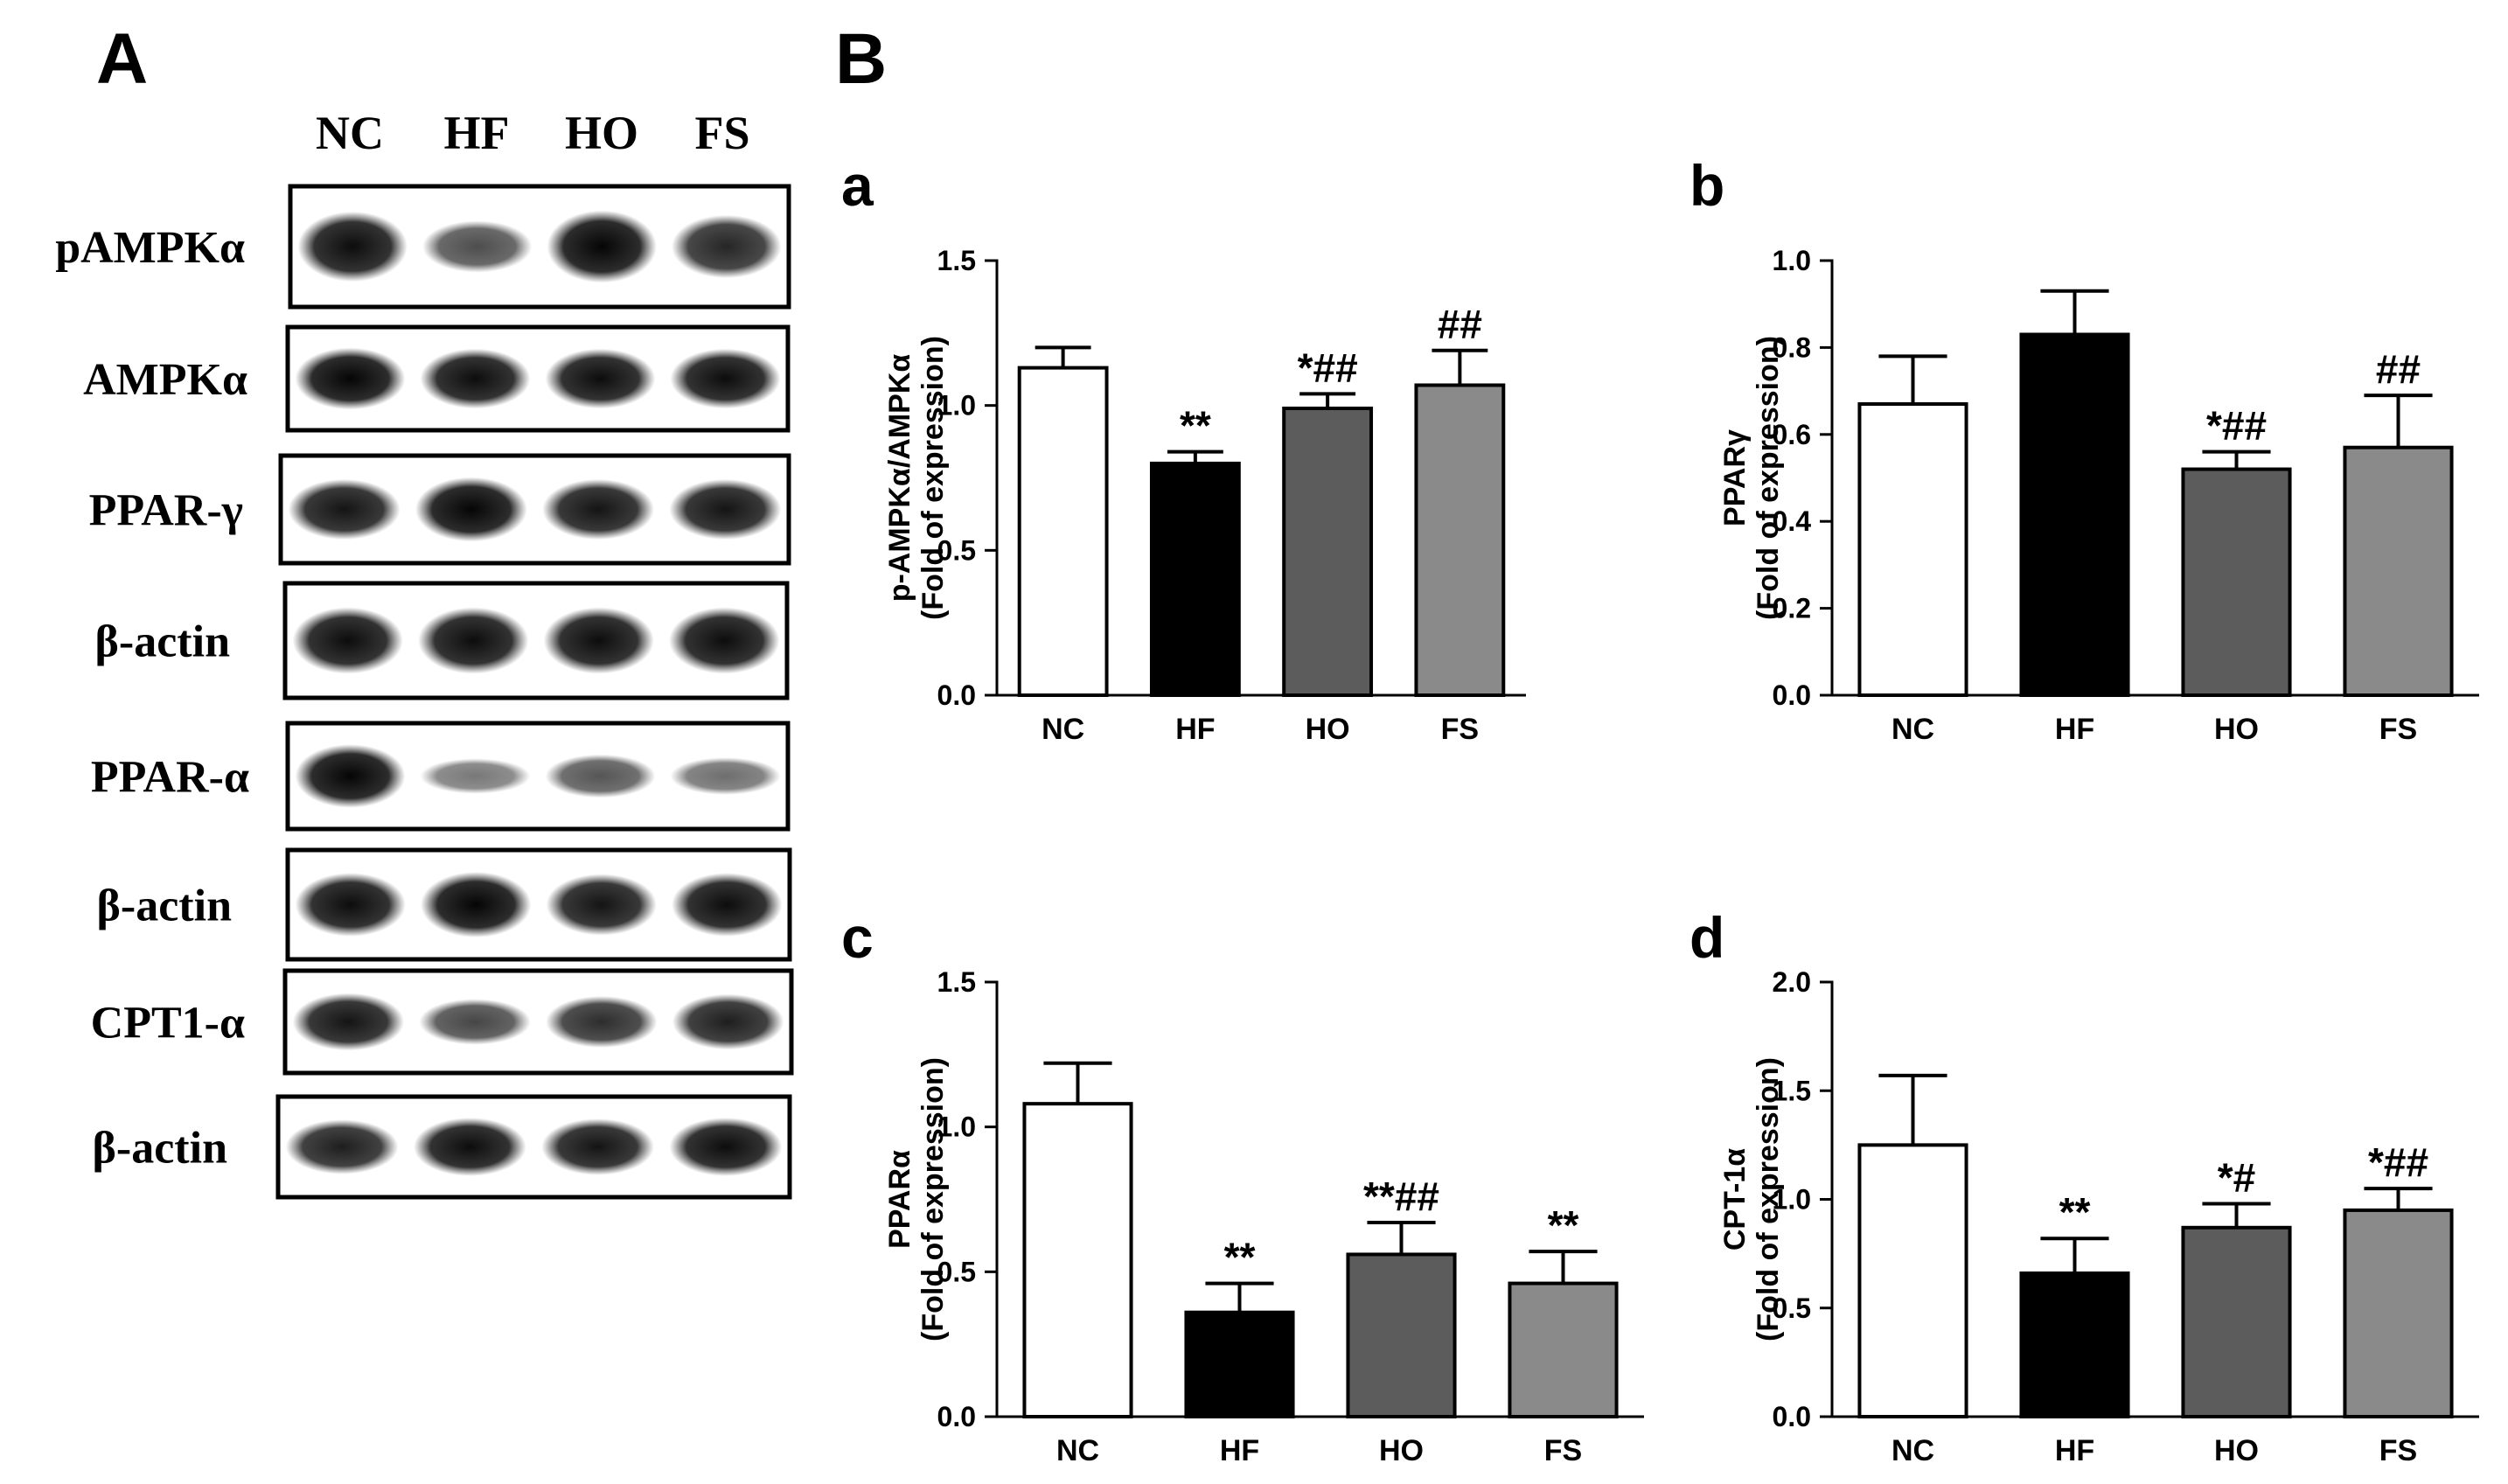  I want to click on blot-lane-label: HF, so click(477, 133).